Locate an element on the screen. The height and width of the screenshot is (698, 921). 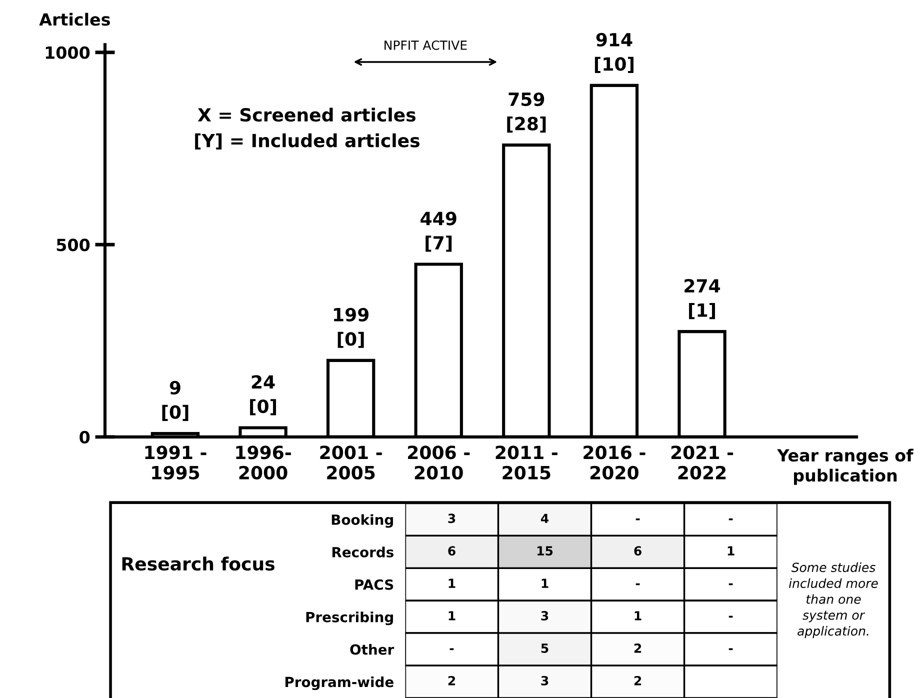
data-label: 199 [0] is located at coordinates (351, 328).